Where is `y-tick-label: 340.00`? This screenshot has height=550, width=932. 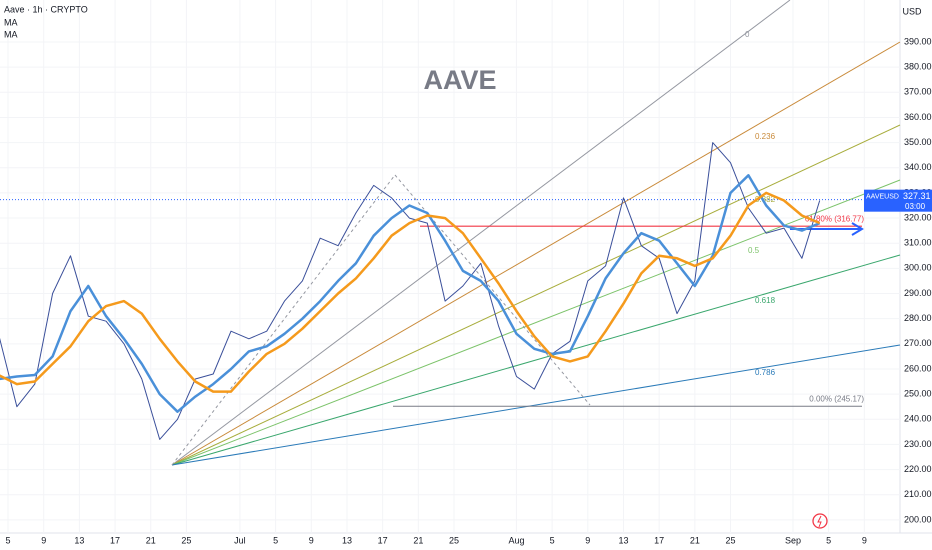
y-tick-label: 340.00 is located at coordinates (918, 167).